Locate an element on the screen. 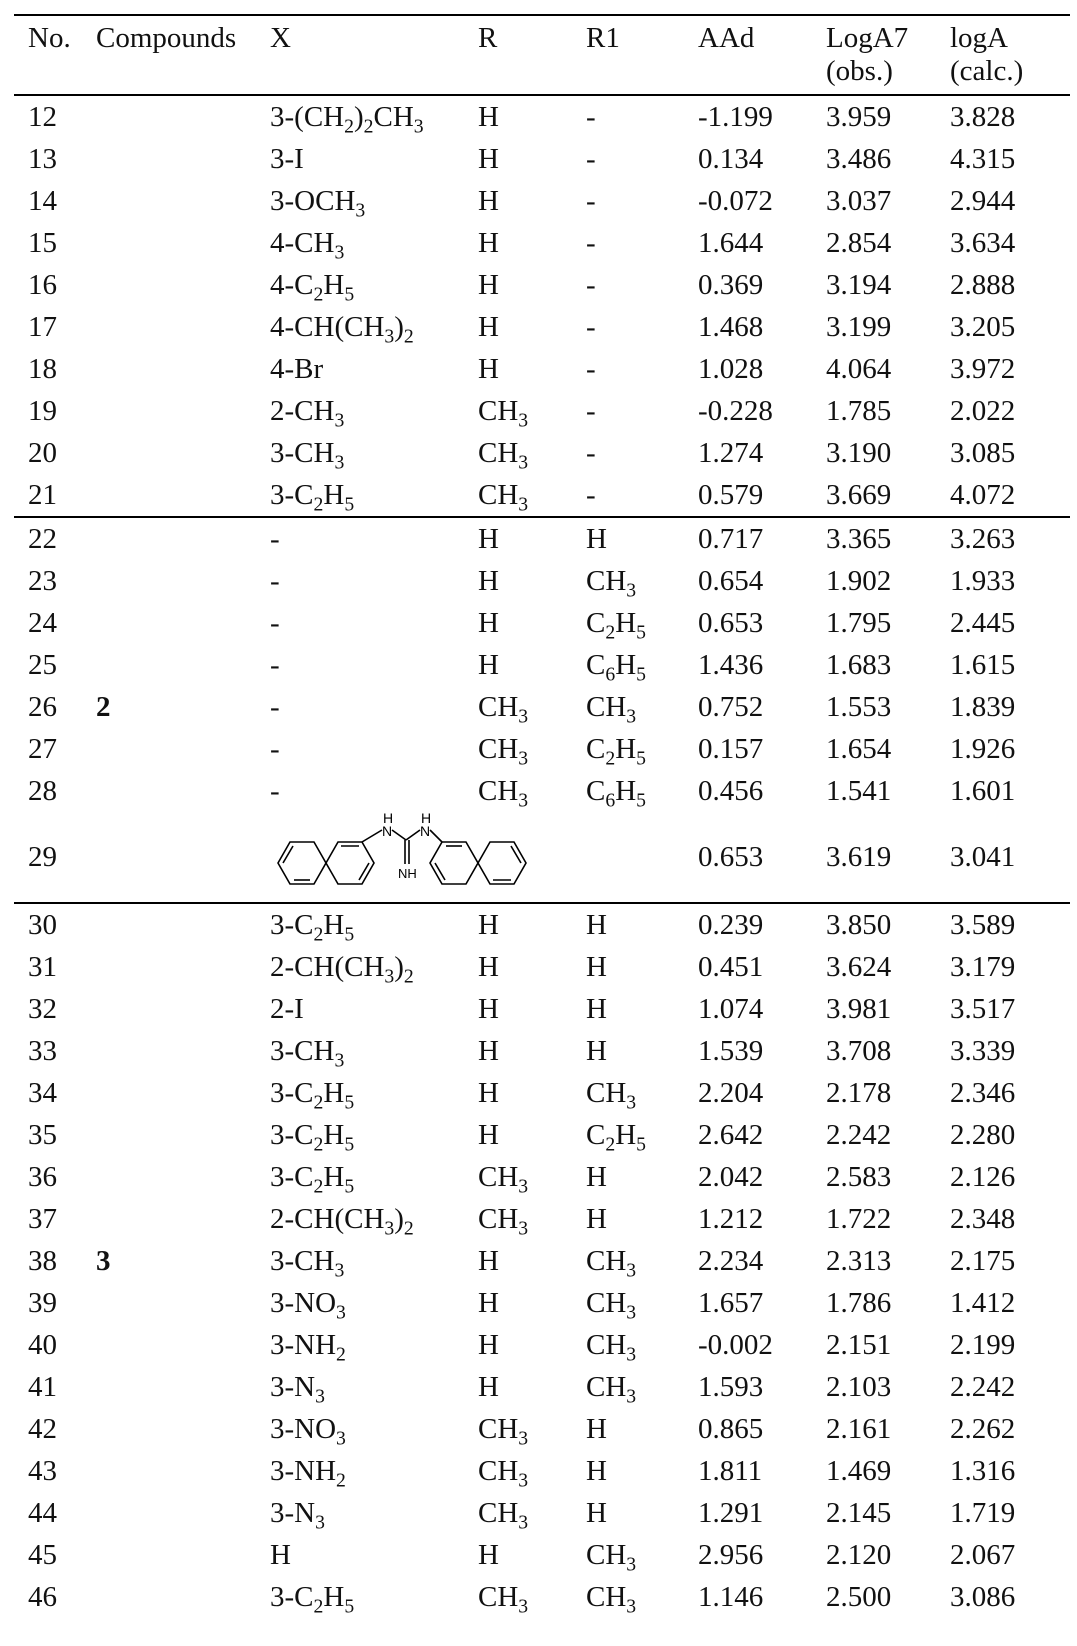  log-calc-value: 2.888 is located at coordinates (983, 284).